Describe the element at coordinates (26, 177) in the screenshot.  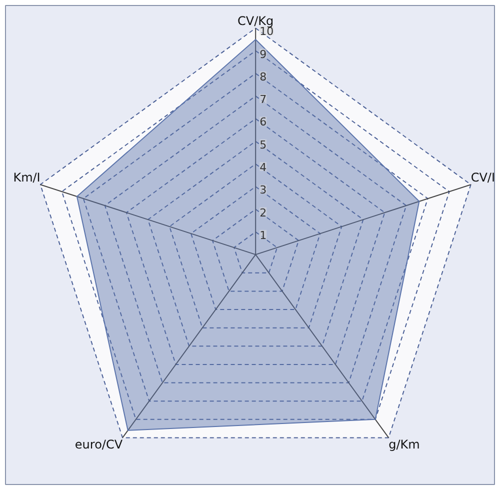
I see `spoke-label: Km/I` at that location.